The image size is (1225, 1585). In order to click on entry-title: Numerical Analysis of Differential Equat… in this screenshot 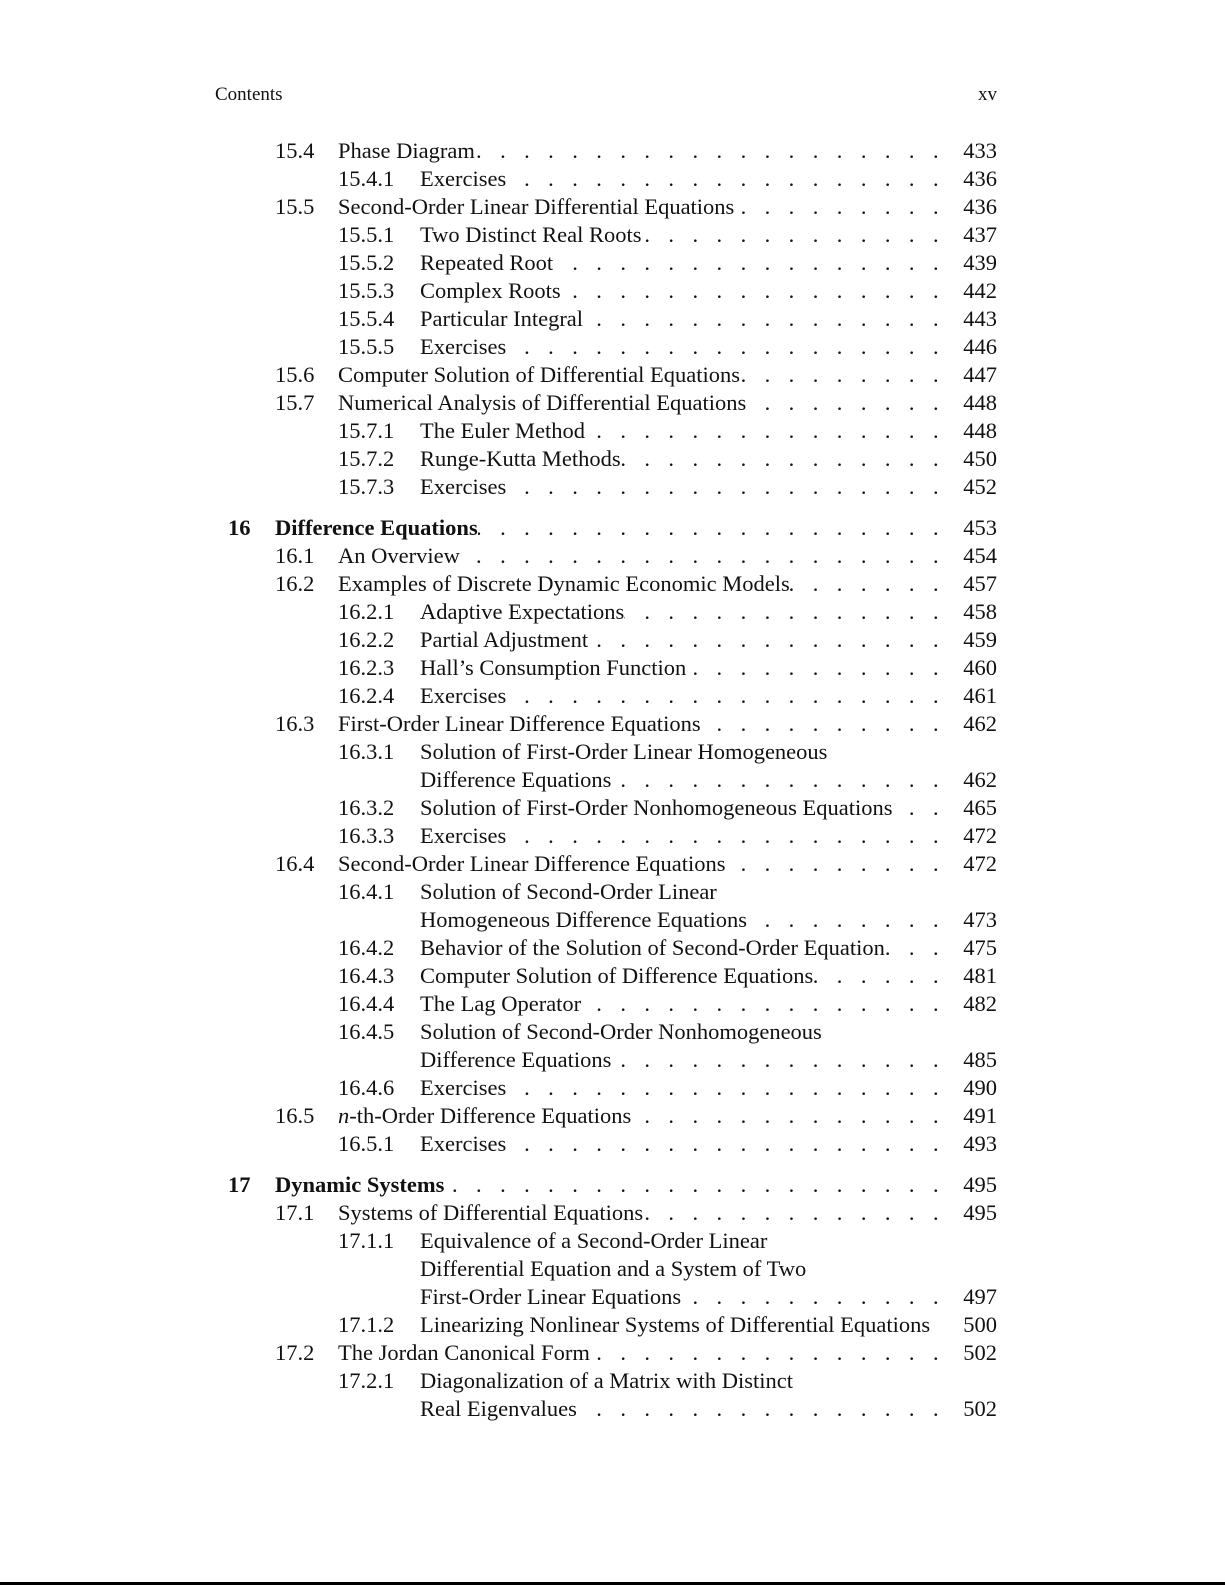, I will do `click(542, 403)`.